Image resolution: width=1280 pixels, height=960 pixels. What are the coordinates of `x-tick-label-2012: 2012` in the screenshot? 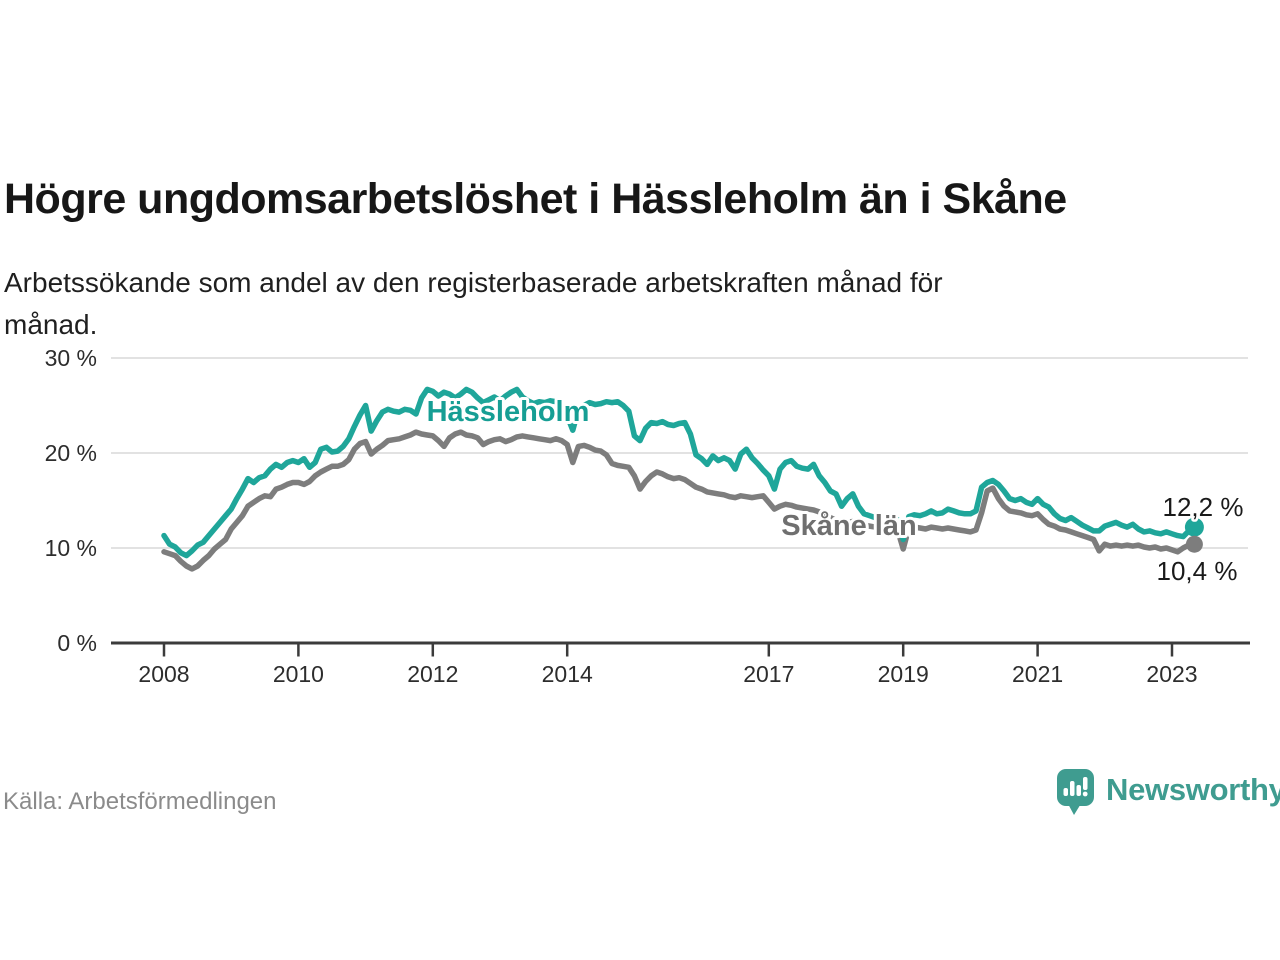 It's located at (432, 674).